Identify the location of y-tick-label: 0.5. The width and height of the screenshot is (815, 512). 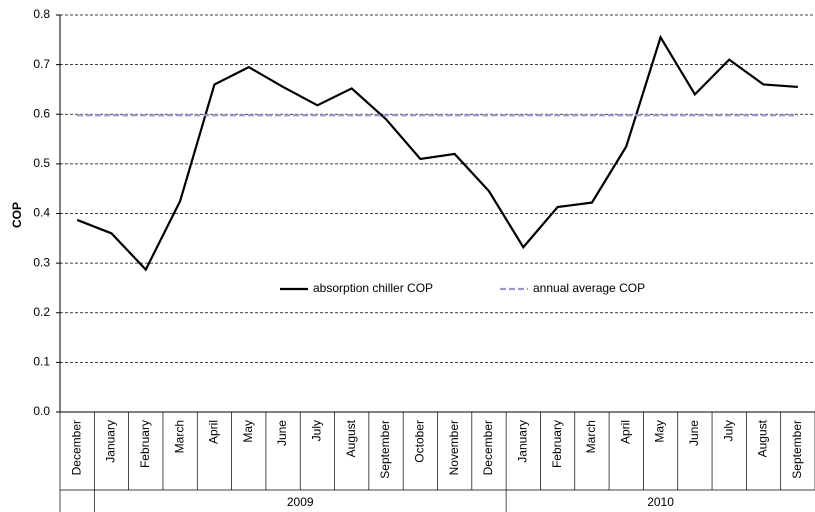
(41, 163).